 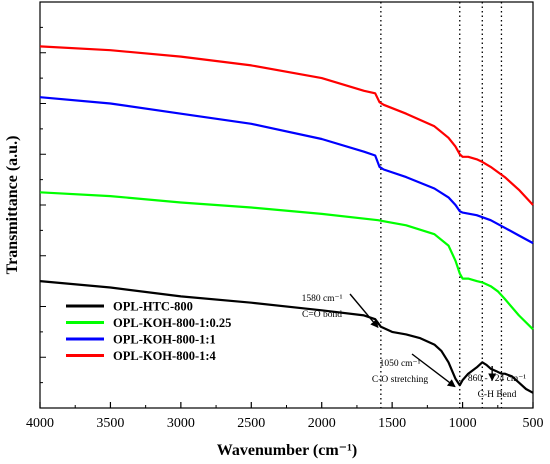 What do you see at coordinates (400, 364) in the screenshot?
I see `annotation-text: 1050 cm⁻¹` at bounding box center [400, 364].